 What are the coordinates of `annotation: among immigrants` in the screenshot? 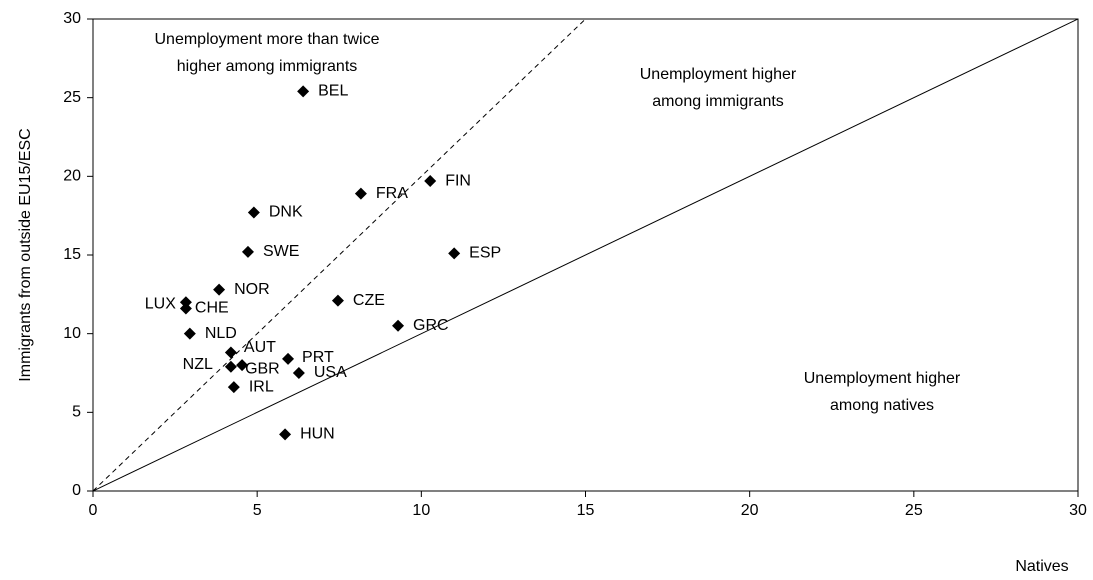 It's located at (718, 101).